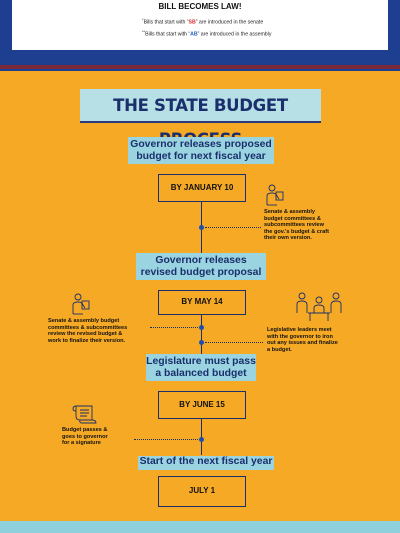 The image size is (400, 533). What do you see at coordinates (202, 302) in the screenshot?
I see `date-box: BY MAY 14` at bounding box center [202, 302].